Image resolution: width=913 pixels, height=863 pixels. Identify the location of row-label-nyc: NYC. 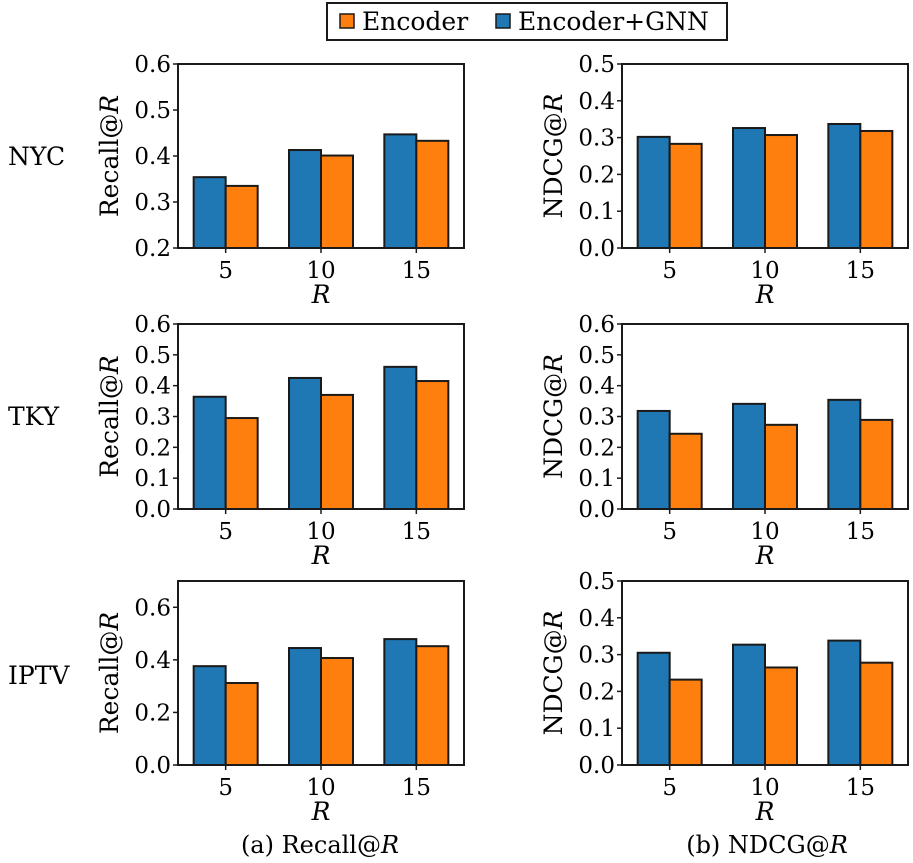
(36, 156).